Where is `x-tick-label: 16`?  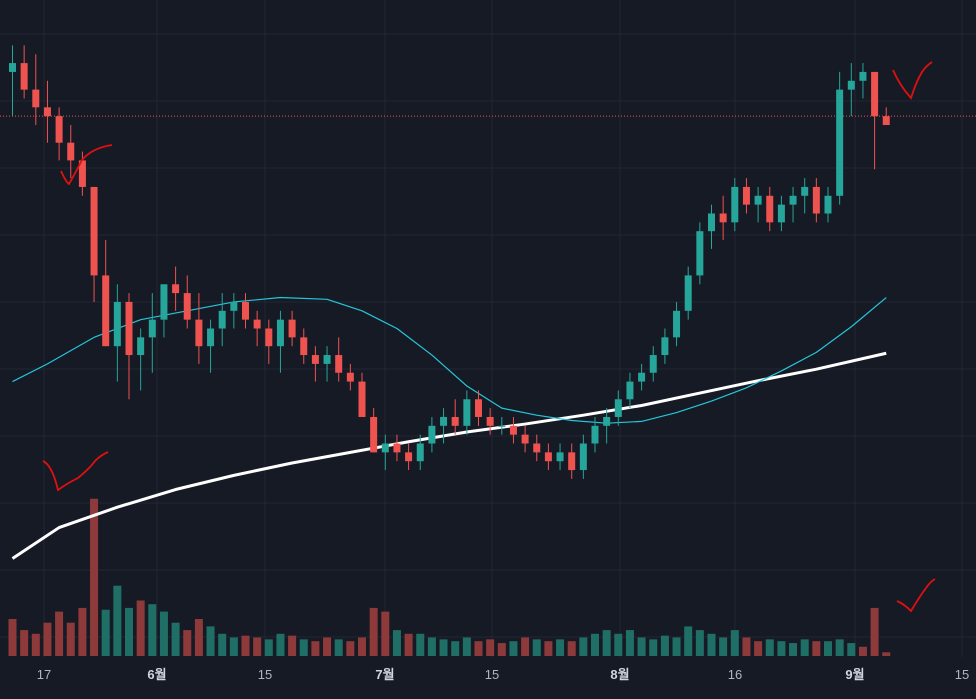
x-tick-label: 16 is located at coordinates (735, 674).